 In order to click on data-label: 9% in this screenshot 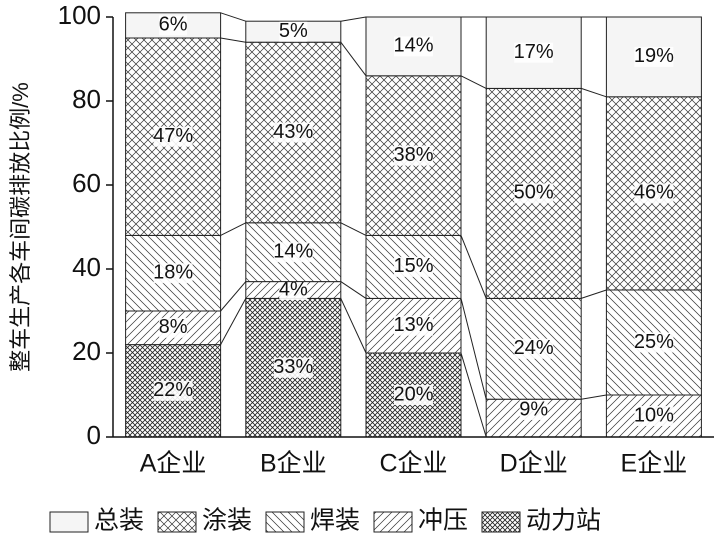, I will do `click(533, 409)`.